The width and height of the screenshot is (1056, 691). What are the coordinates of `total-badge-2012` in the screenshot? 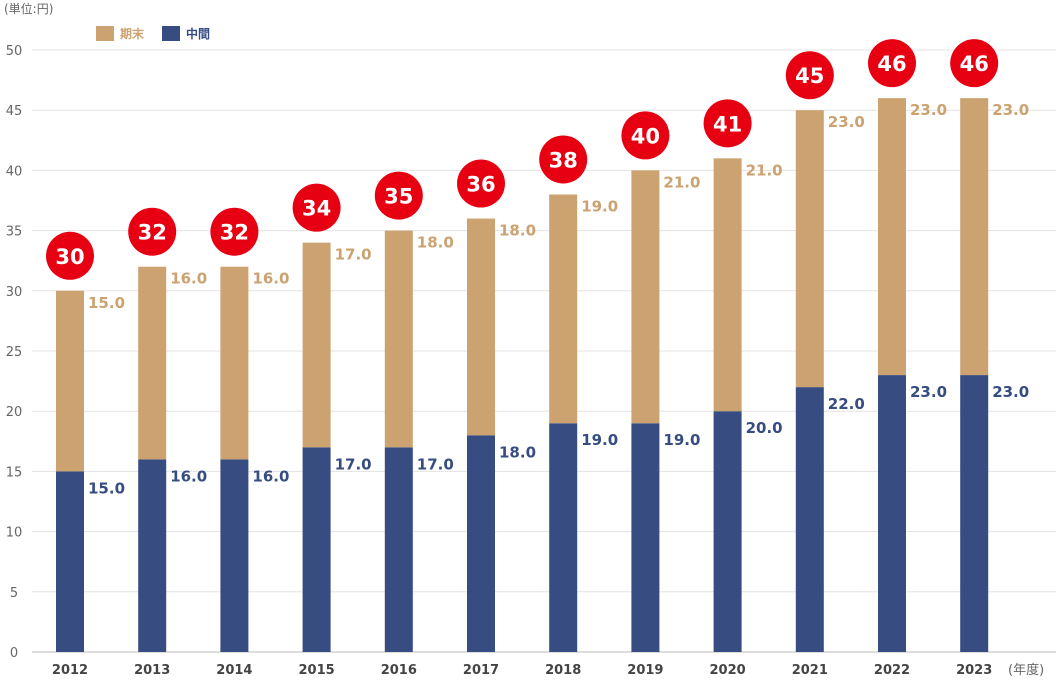 It's located at (70, 255).